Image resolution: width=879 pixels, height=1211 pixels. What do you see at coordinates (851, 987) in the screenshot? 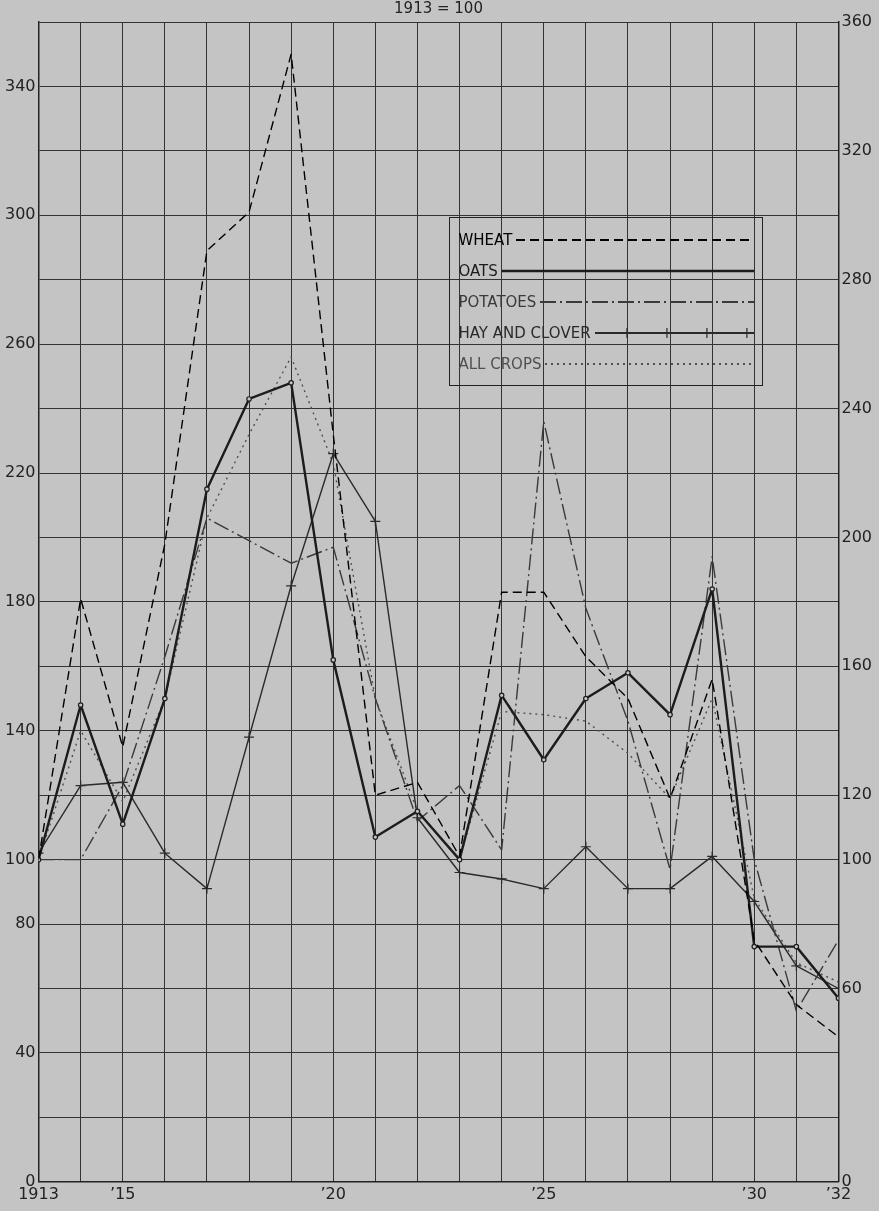
I see `y2-tick-label: 60` at bounding box center [851, 987].